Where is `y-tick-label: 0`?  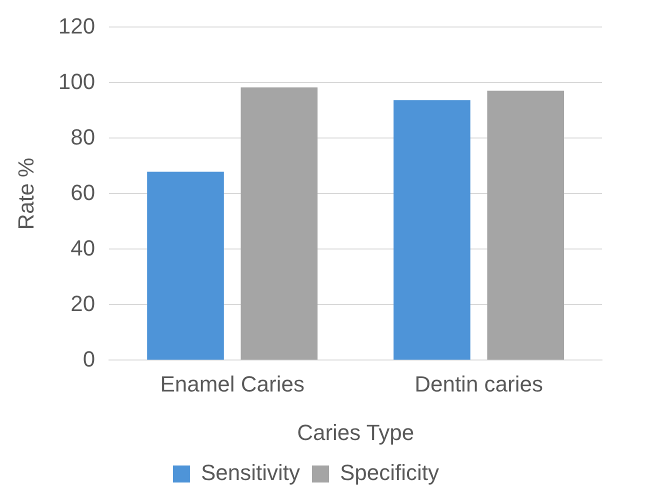 y-tick-label: 0 is located at coordinates (89, 359).